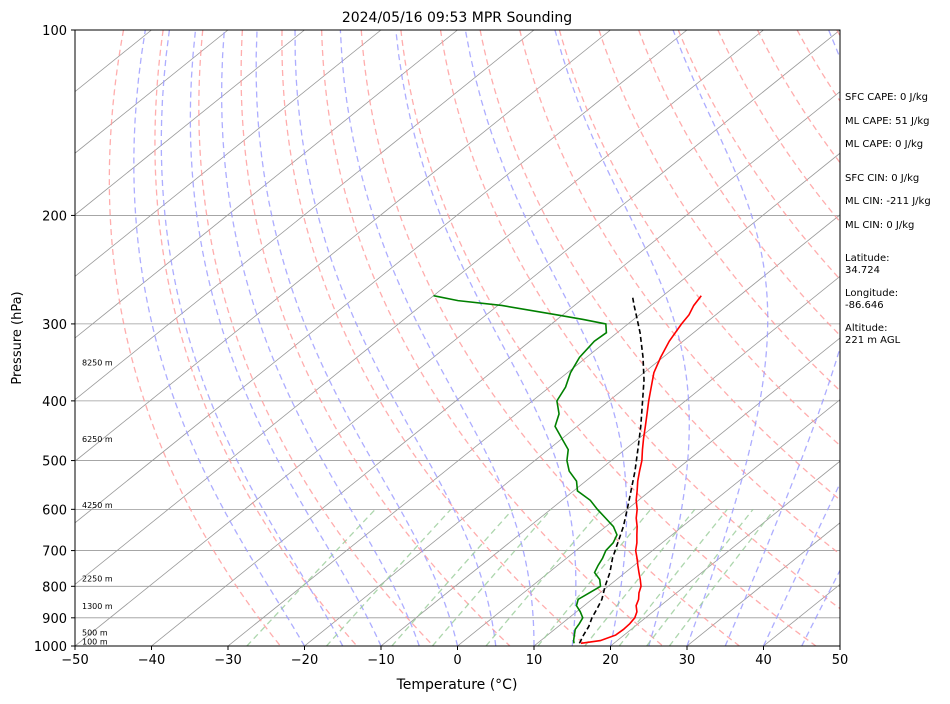  What do you see at coordinates (897, 341) in the screenshot?
I see `altitude-value: 221 m AGL` at bounding box center [897, 341].